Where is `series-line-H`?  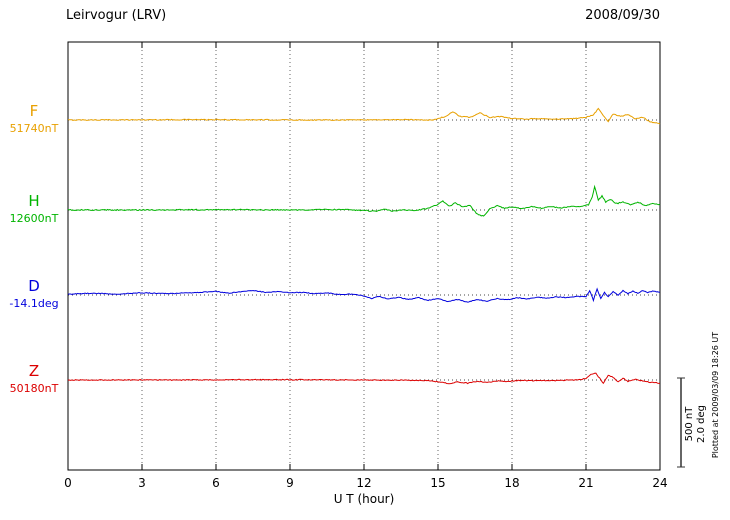
series-line-H is located at coordinates (364, 200).